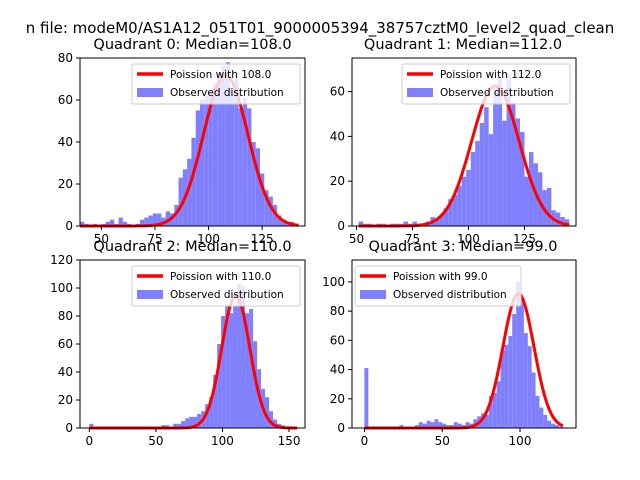  I want to click on quadrant-1-x-tick-label: 100, so click(468, 239).